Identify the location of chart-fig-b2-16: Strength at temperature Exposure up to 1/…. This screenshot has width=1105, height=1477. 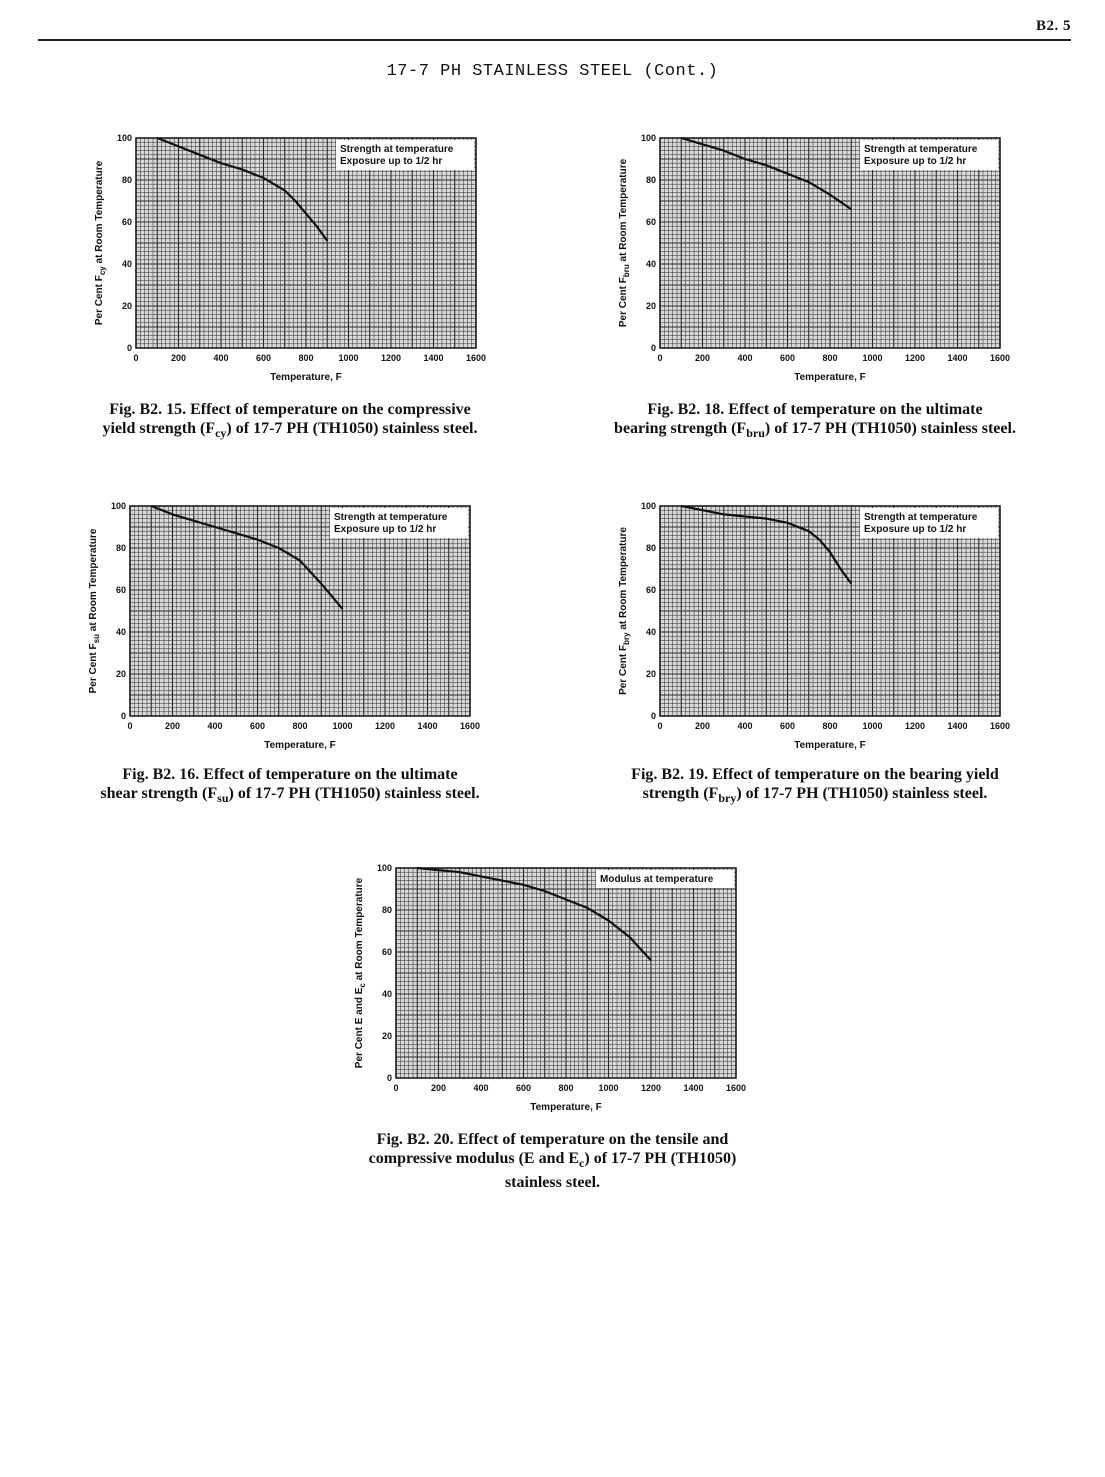
(282, 624).